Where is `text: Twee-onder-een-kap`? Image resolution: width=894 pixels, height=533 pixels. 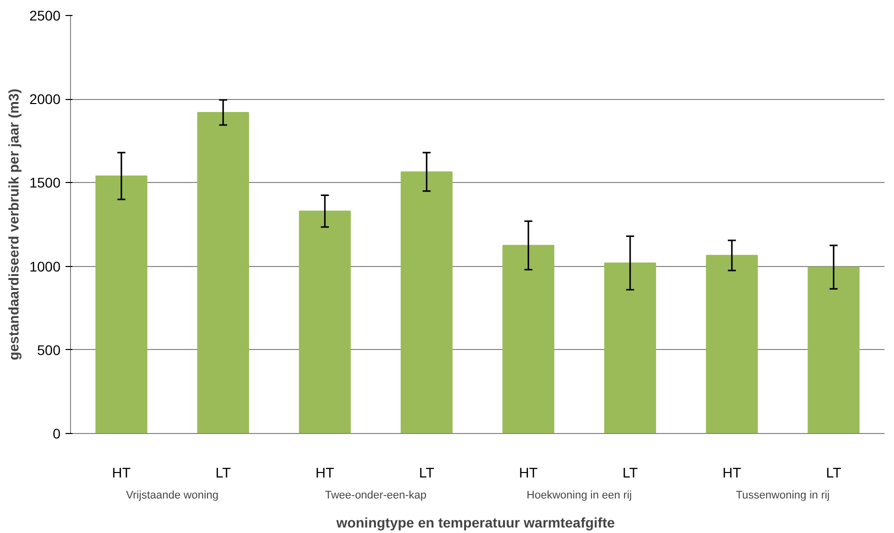 text: Twee-onder-een-kap is located at coordinates (376, 496).